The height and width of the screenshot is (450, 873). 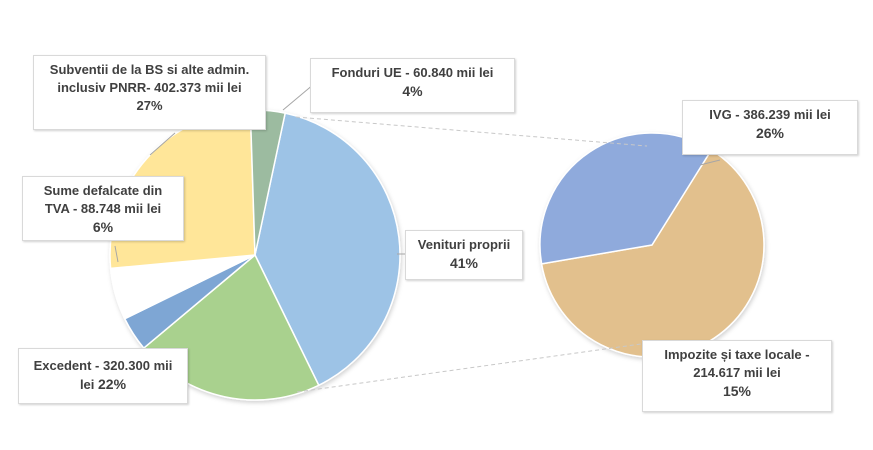 I want to click on label-excedent: Excedent - 320.300 mii lei 22%, so click(x=103, y=376).